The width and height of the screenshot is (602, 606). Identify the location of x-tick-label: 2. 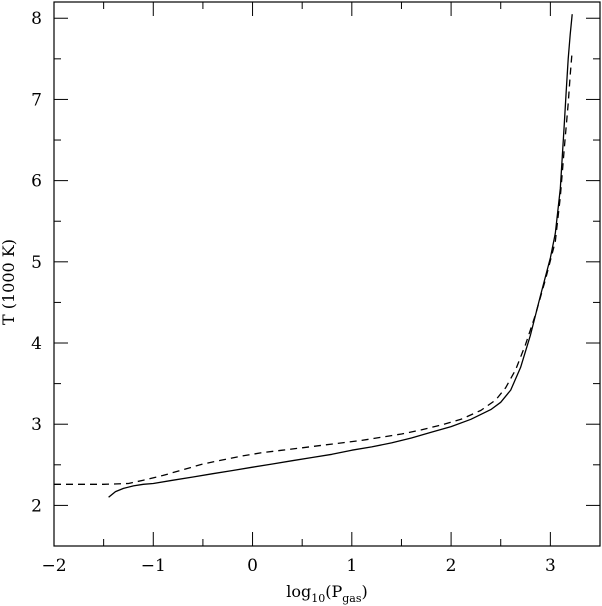
(451, 566).